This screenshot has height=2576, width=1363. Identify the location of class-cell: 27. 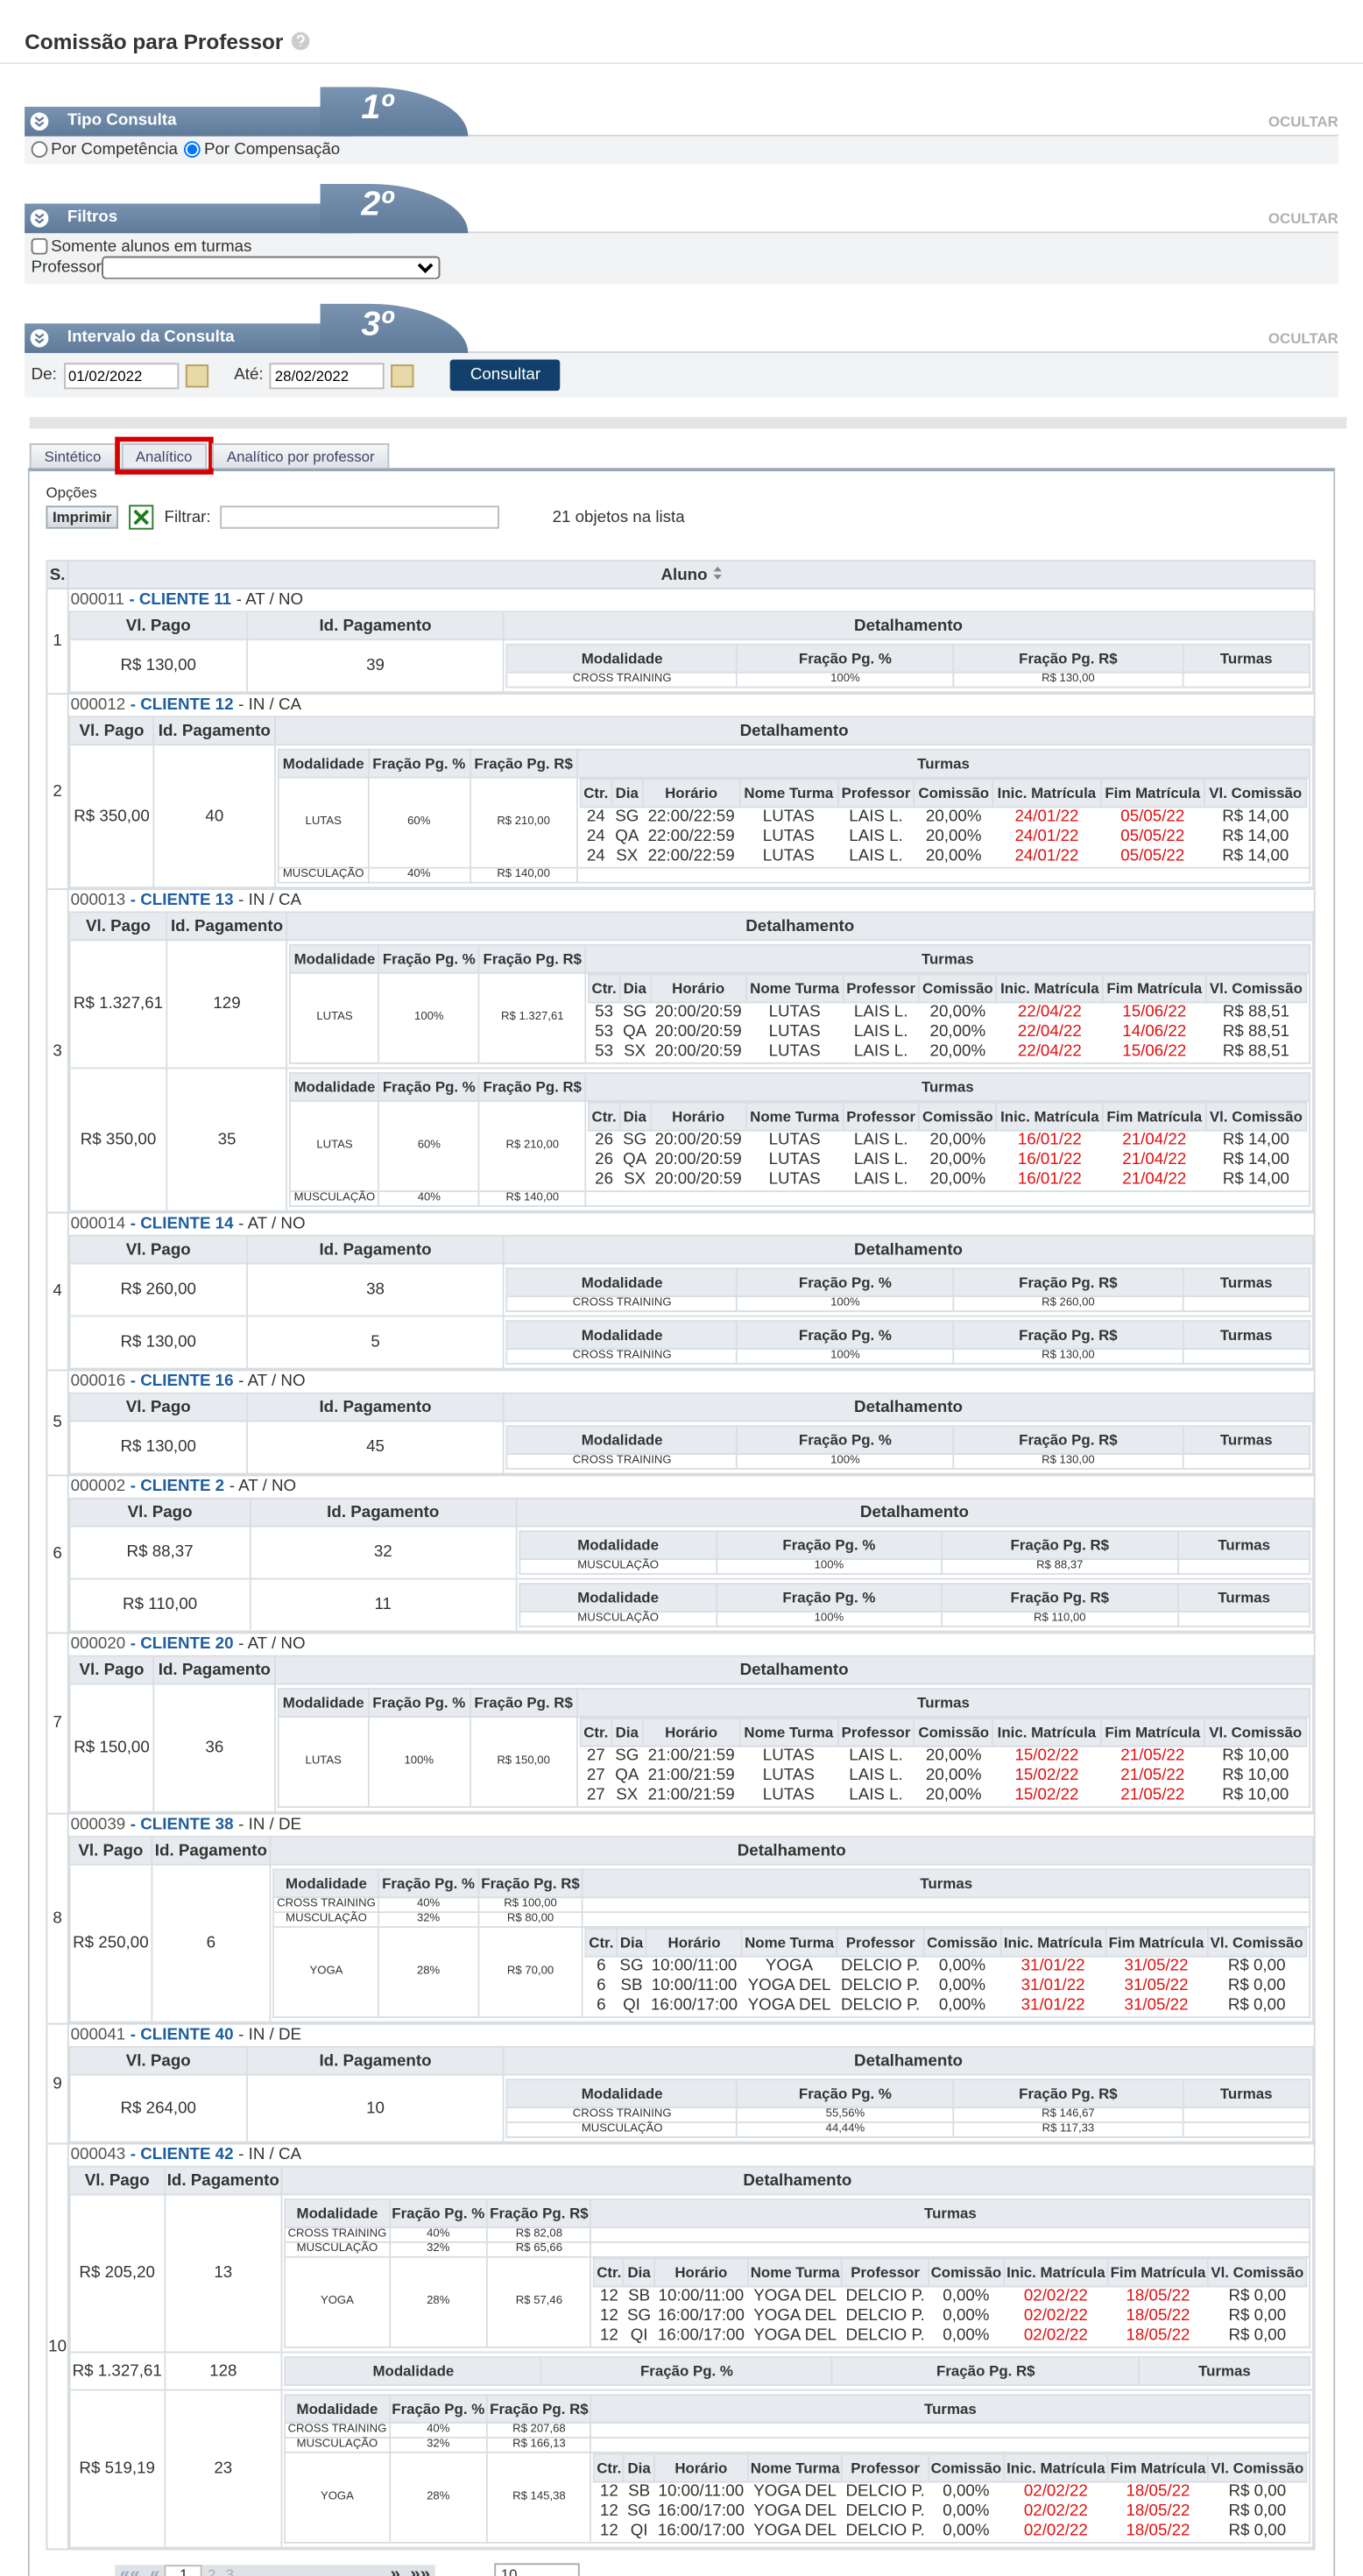
(595, 1776).